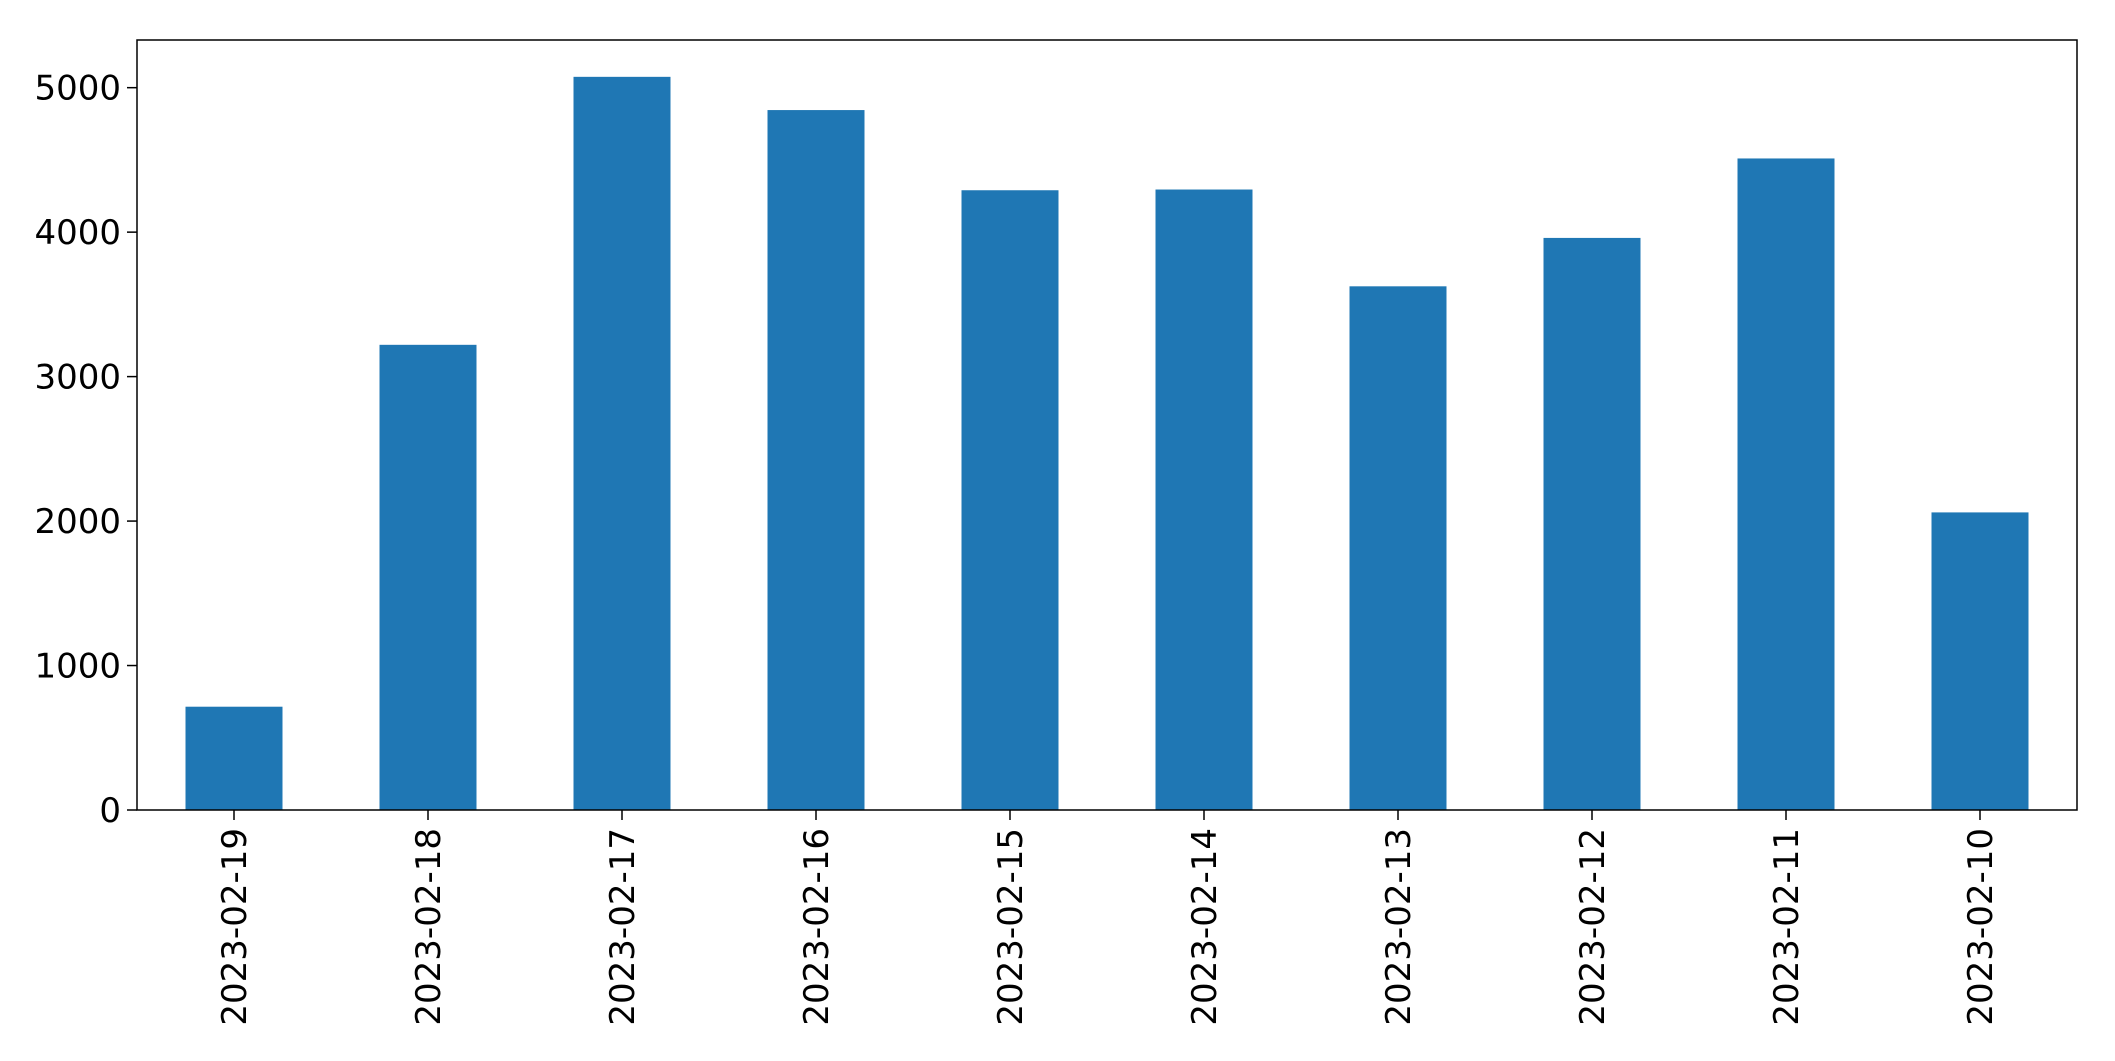 The height and width of the screenshot is (1061, 2115). What do you see at coordinates (623, 927) in the screenshot?
I see `x-tick-label: 2023-02-17` at bounding box center [623, 927].